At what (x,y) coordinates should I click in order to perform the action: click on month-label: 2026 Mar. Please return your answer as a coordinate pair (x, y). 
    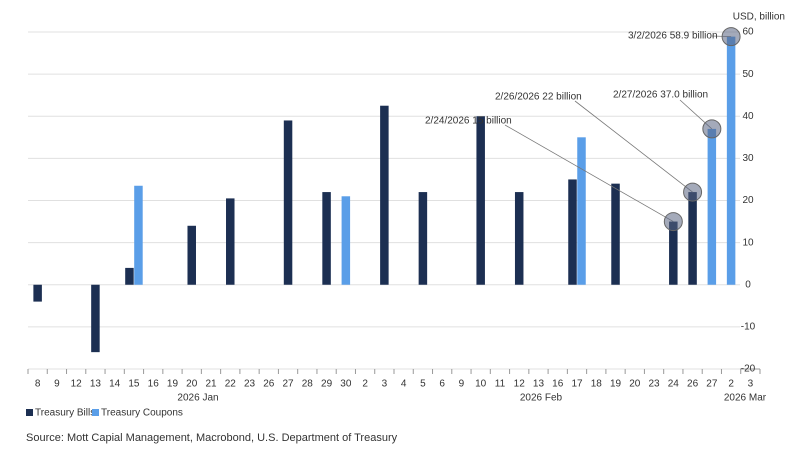
    Looking at the image, I should click on (745, 398).